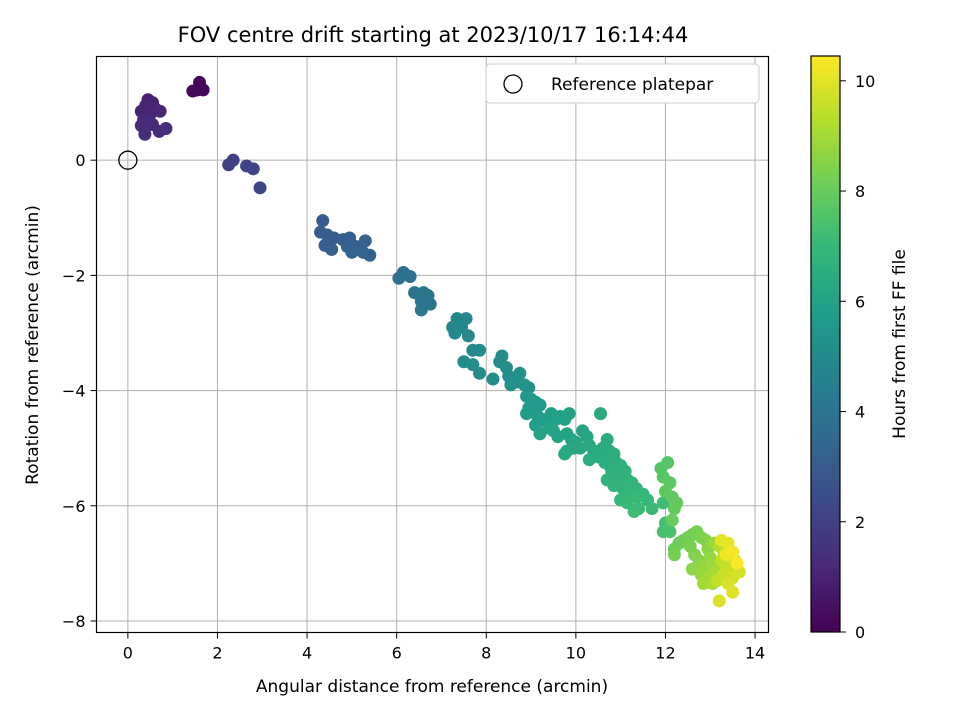 The image size is (960, 720). Describe the element at coordinates (74, 275) in the screenshot. I see `y-tick-label: −2` at that location.